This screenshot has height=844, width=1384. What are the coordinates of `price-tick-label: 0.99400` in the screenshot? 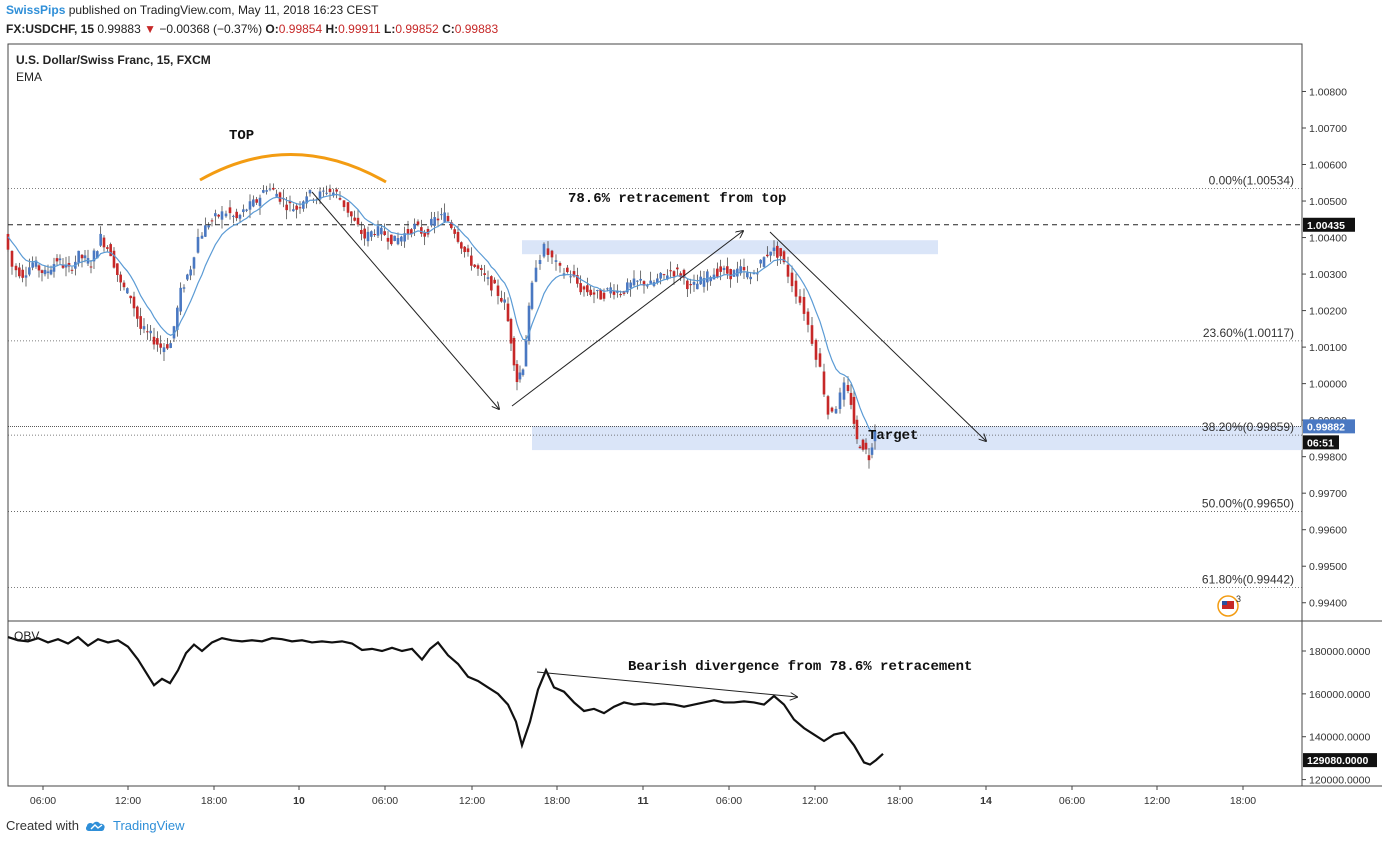 It's located at (1328, 604).